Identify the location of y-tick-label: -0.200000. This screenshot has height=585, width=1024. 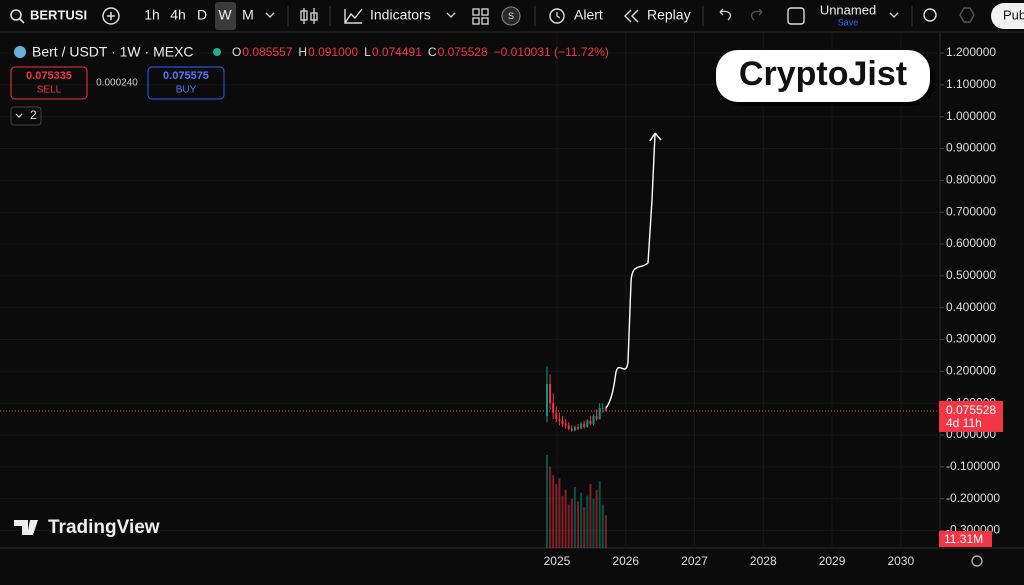
(973, 498).